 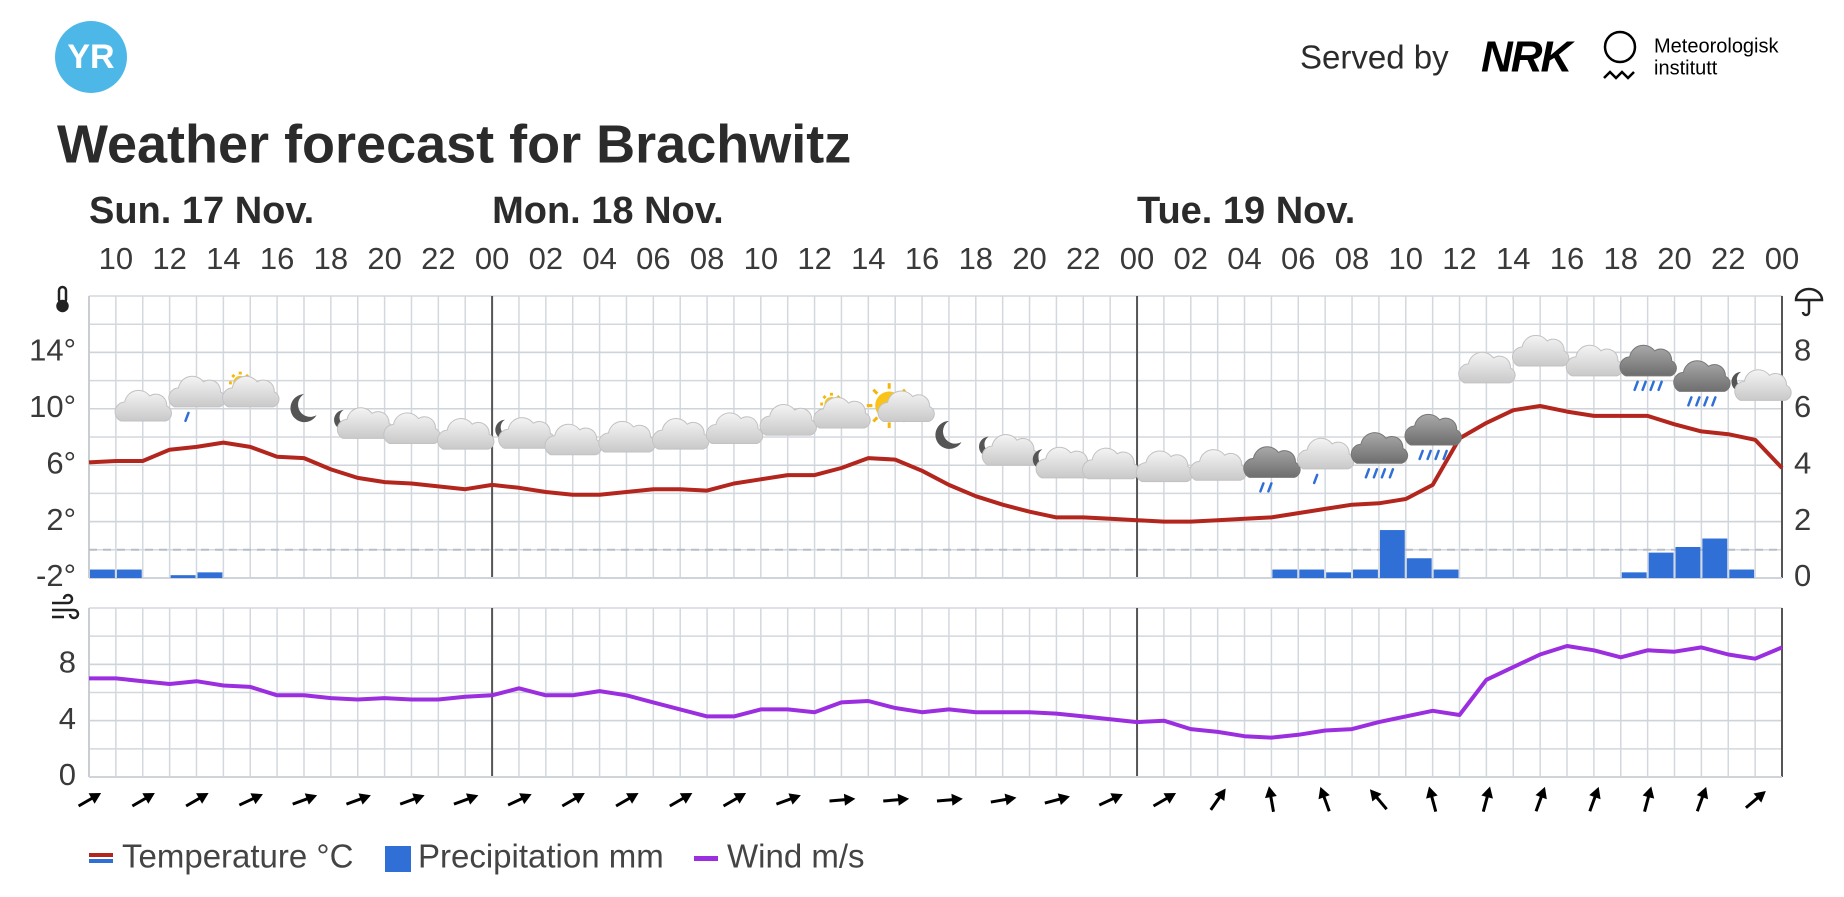 I want to click on wind-icon, so click(x=66, y=606).